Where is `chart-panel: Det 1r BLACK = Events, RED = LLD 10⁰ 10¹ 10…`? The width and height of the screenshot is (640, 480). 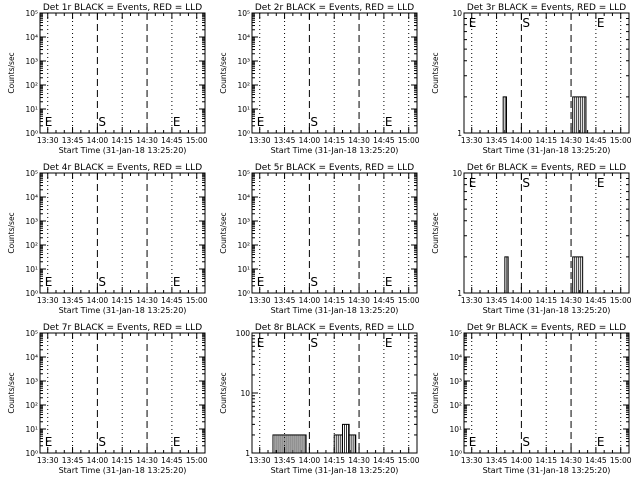
chart-panel: Det 1r BLACK = Events, RED = LLD 10⁰ 10¹ 10… is located at coordinates (107, 79).